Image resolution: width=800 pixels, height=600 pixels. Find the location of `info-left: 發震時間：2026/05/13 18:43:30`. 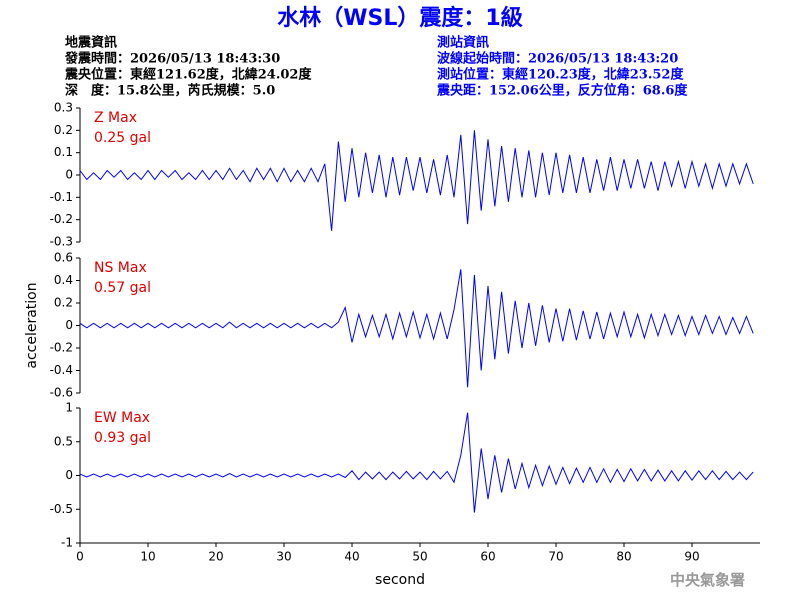

info-left: 發震時間：2026/05/13 18:43:30 is located at coordinates (172, 59).